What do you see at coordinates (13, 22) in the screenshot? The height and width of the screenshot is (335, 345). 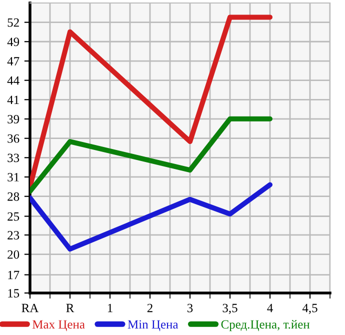 I see `y-tick-label: 52` at bounding box center [13, 22].